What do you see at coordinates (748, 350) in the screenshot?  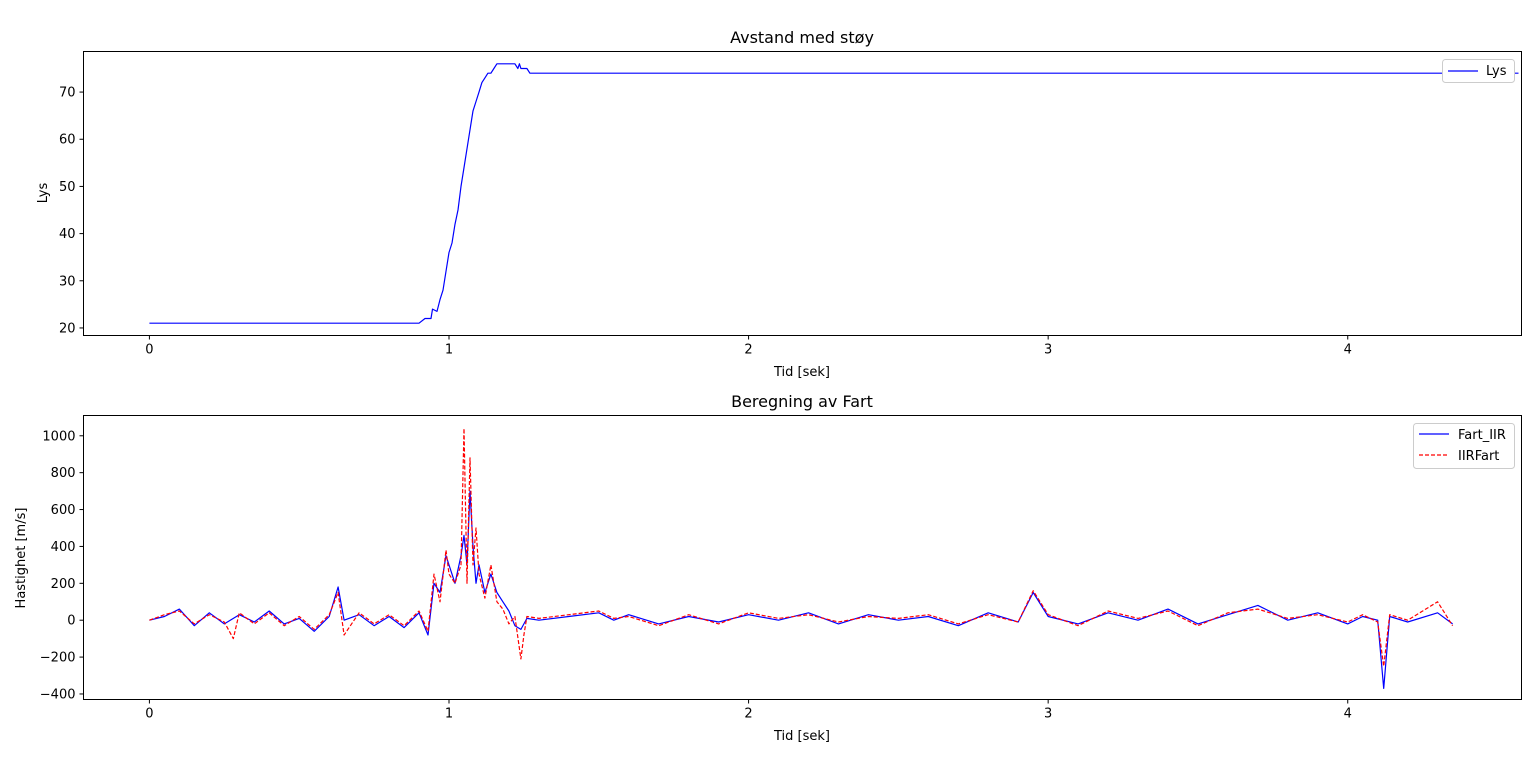 I see `lys-x-tick-label: 2` at bounding box center [748, 350].